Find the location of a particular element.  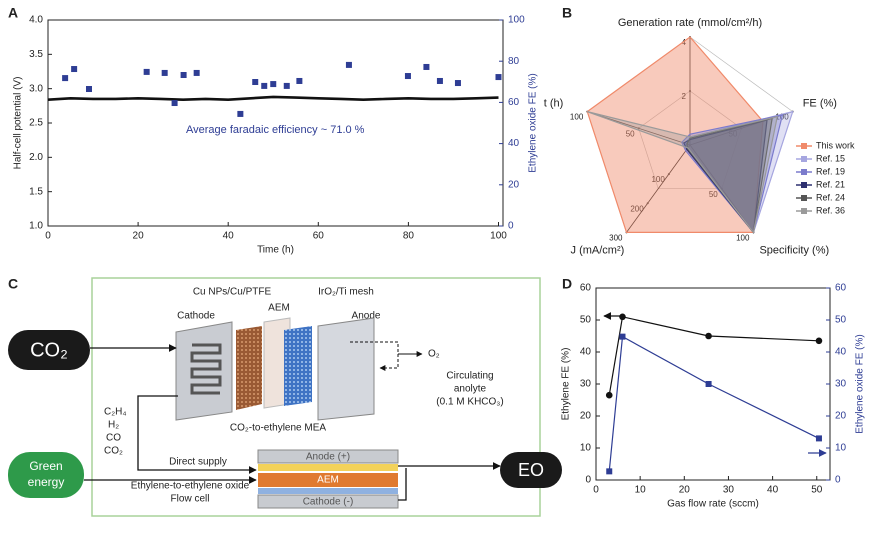

y-tick-label: 3.0 is located at coordinates (36, 88).